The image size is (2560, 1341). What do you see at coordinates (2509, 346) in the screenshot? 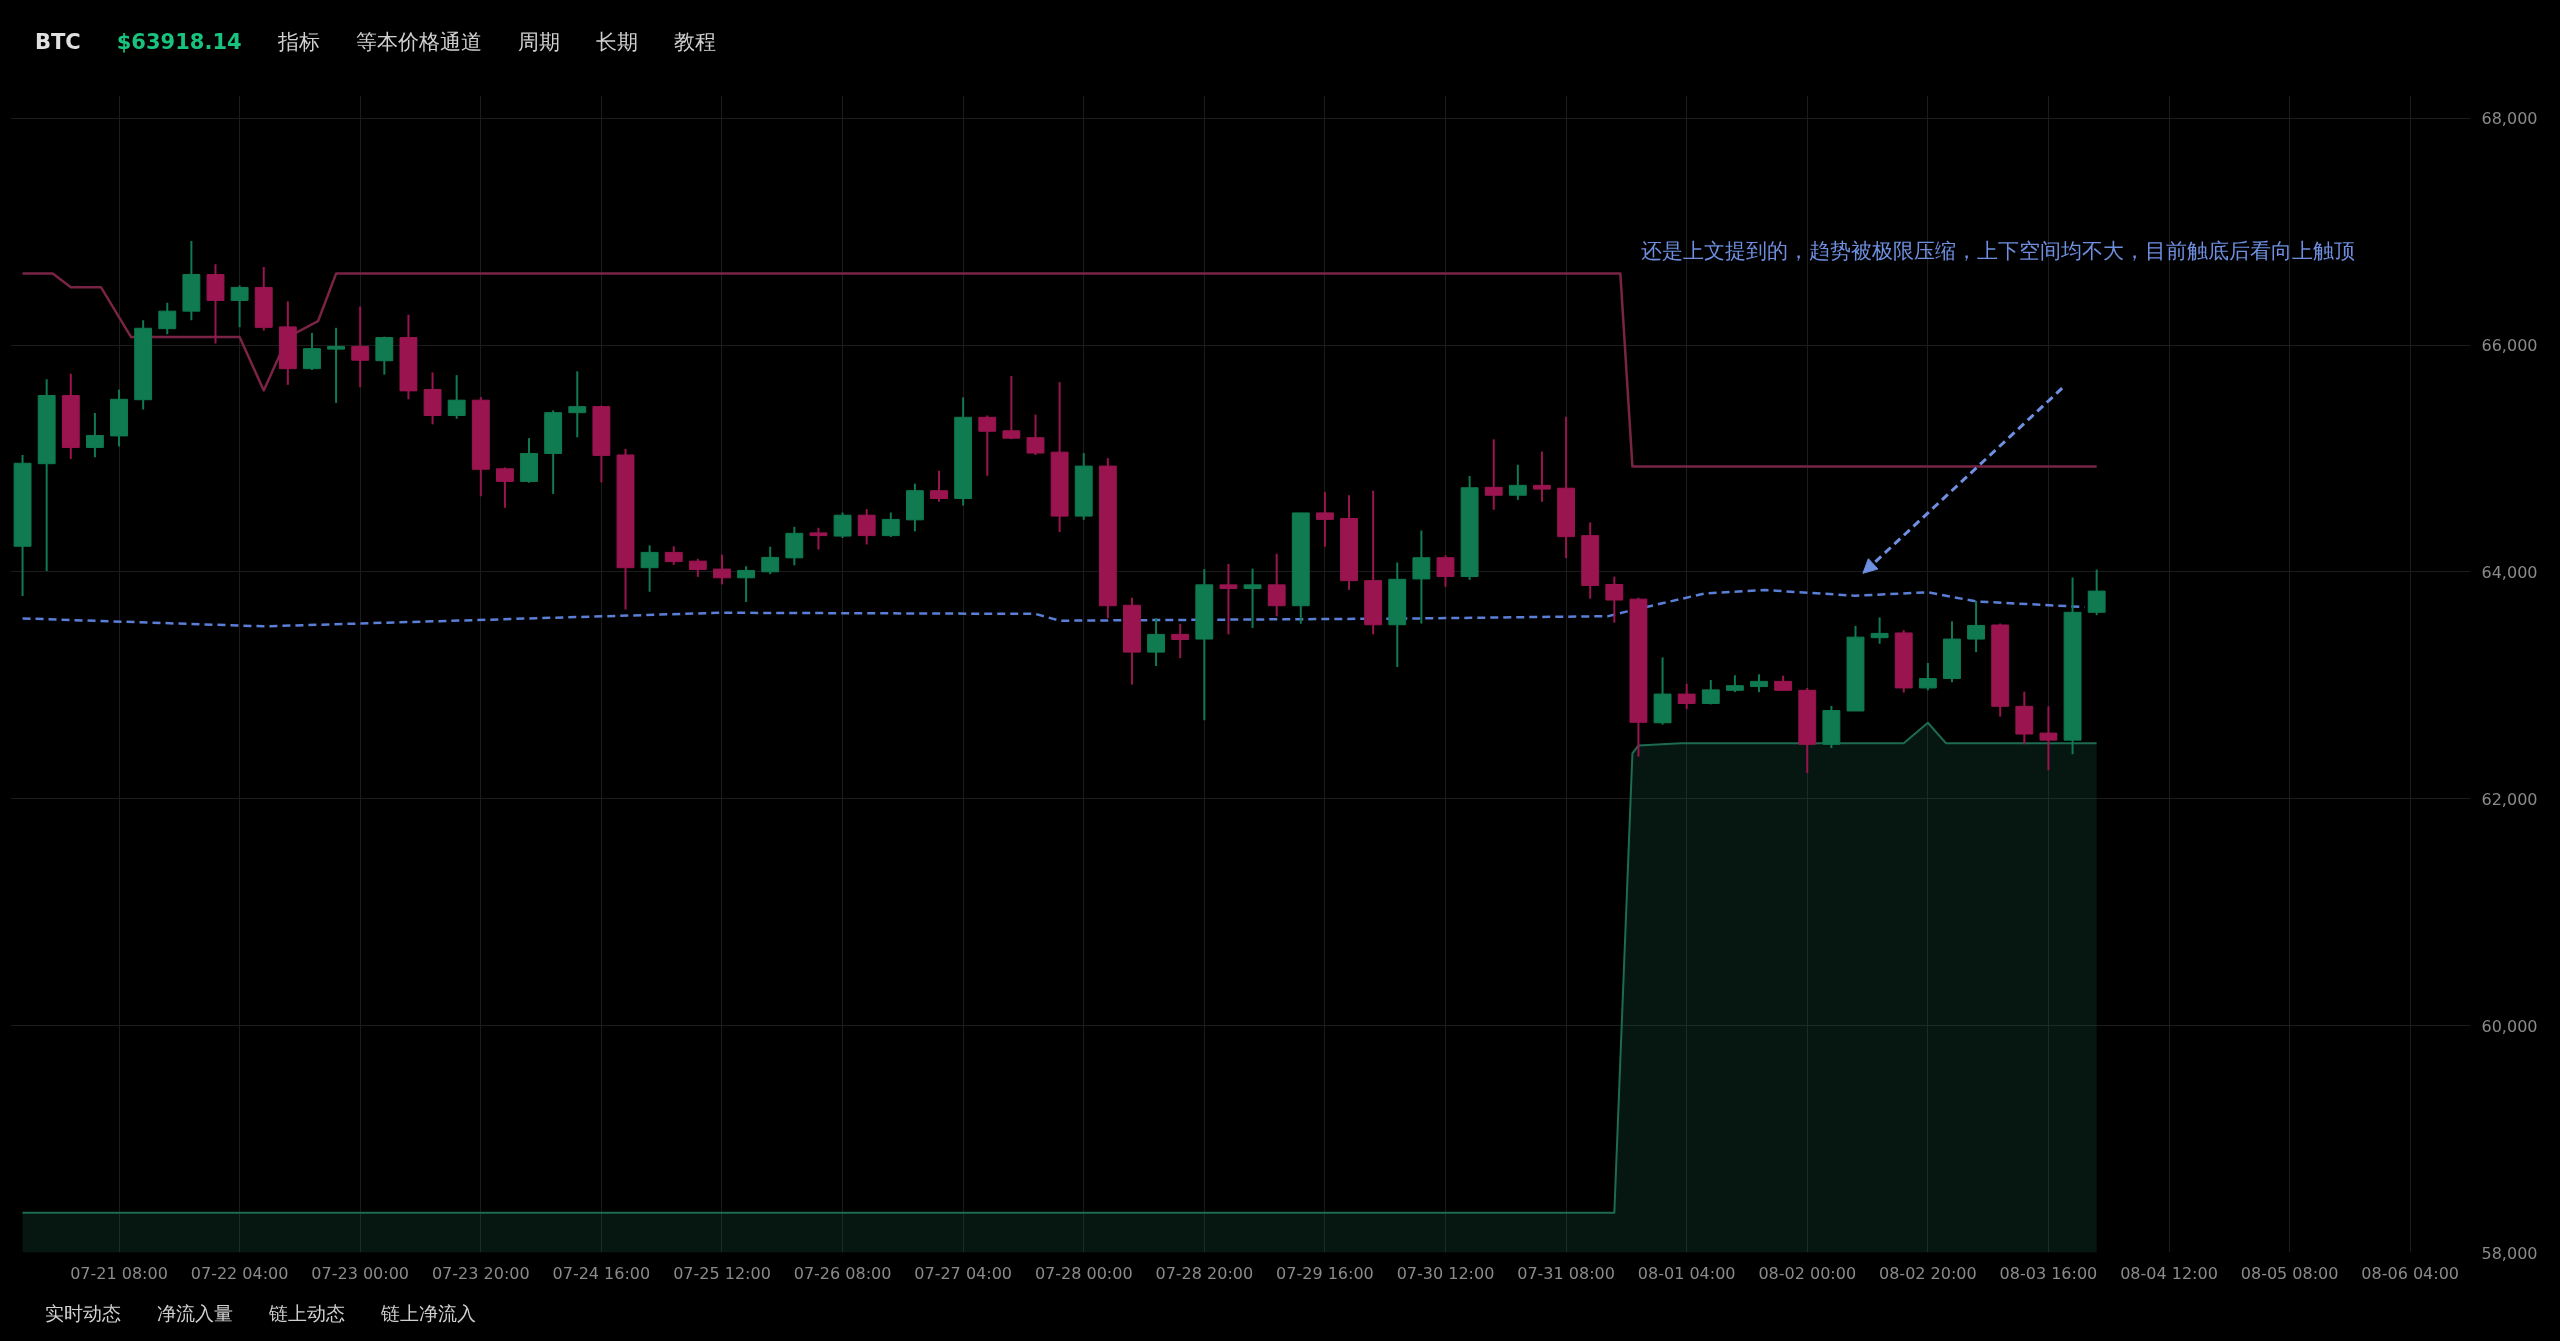
I see `y-tick-label: 66,000` at bounding box center [2509, 346].